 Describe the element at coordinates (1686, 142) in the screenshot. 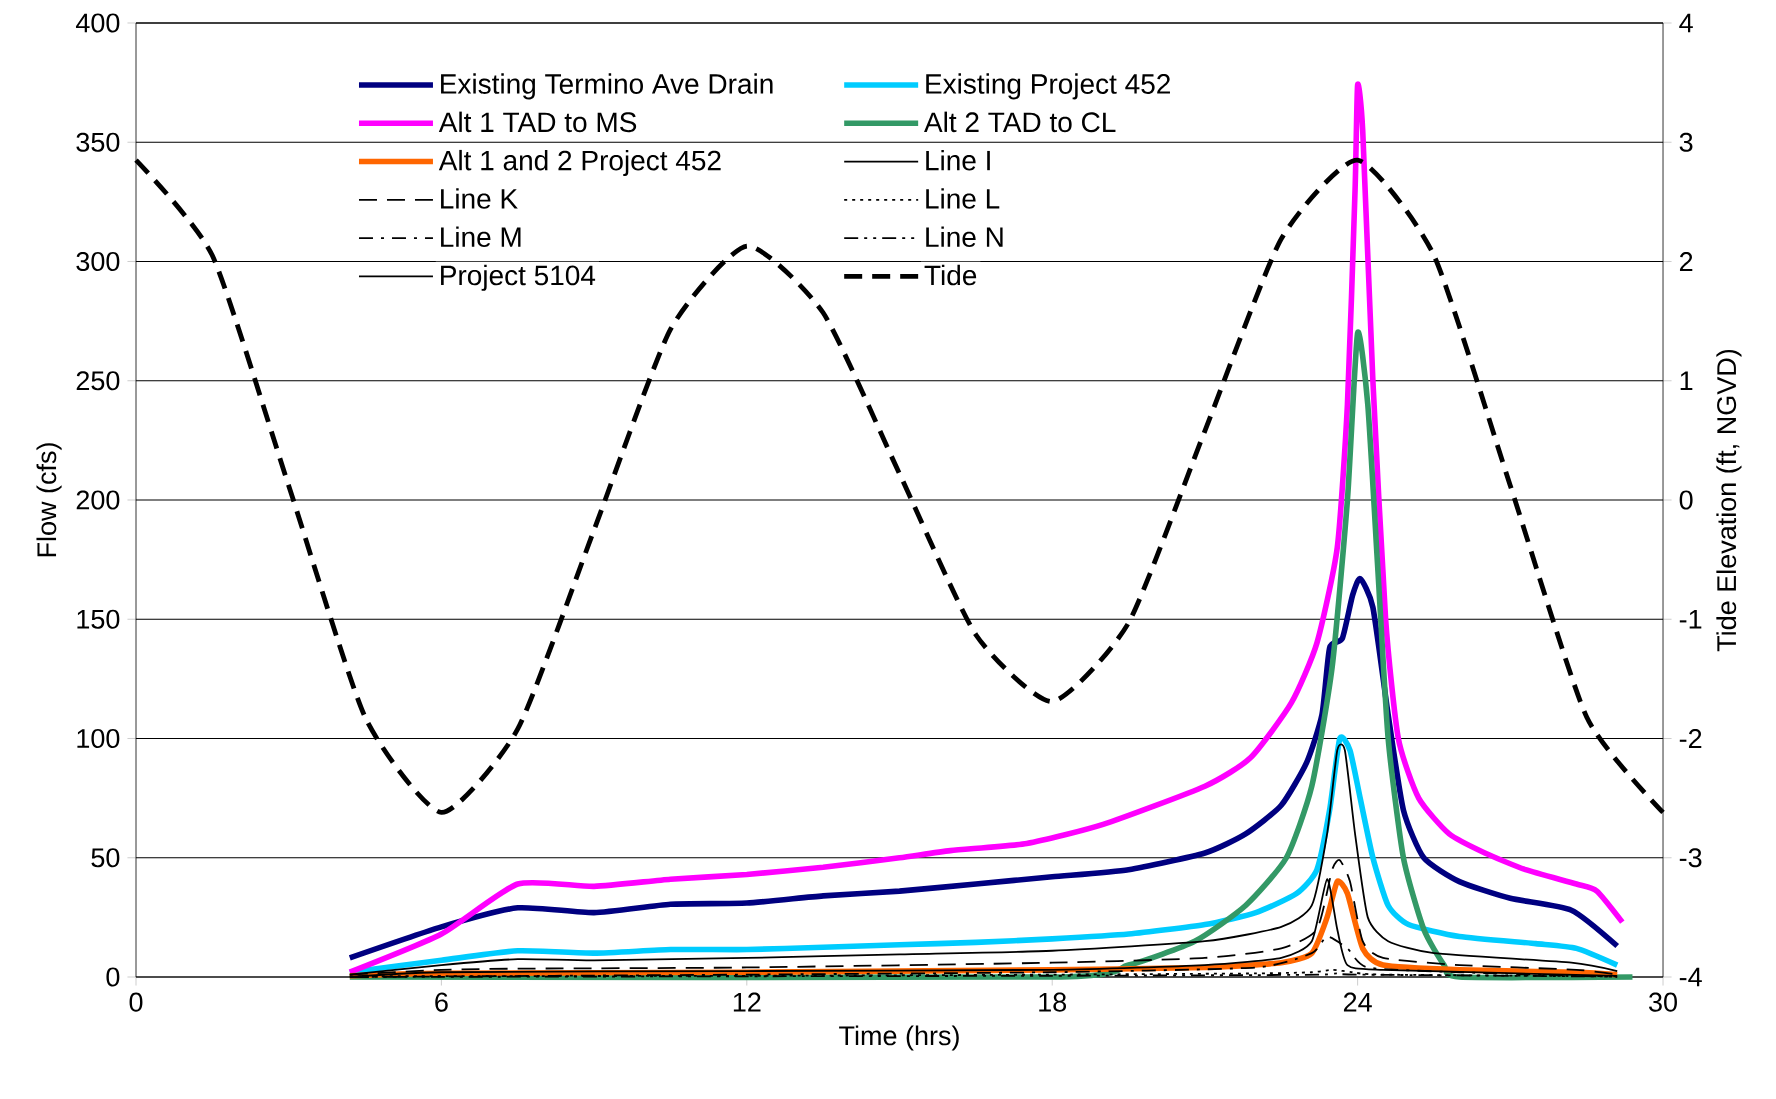

I see `y2-tick-label: 3` at that location.